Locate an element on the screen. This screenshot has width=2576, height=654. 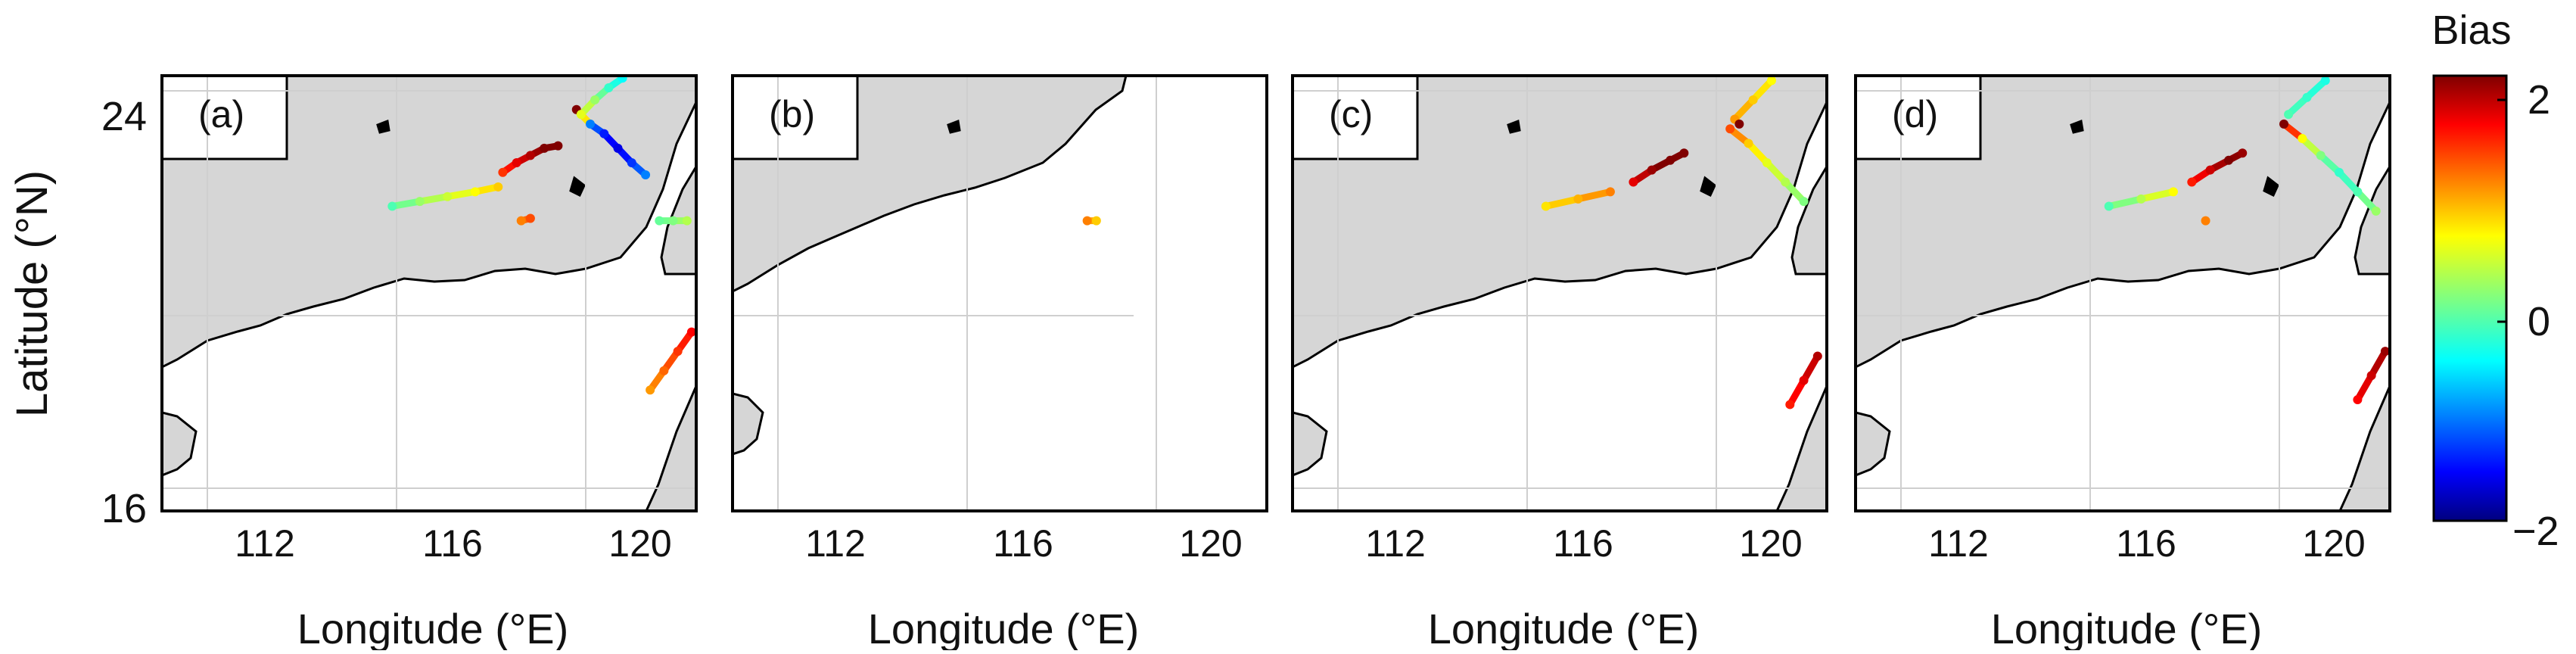
panel-label: (d) is located at coordinates (1915, 114).